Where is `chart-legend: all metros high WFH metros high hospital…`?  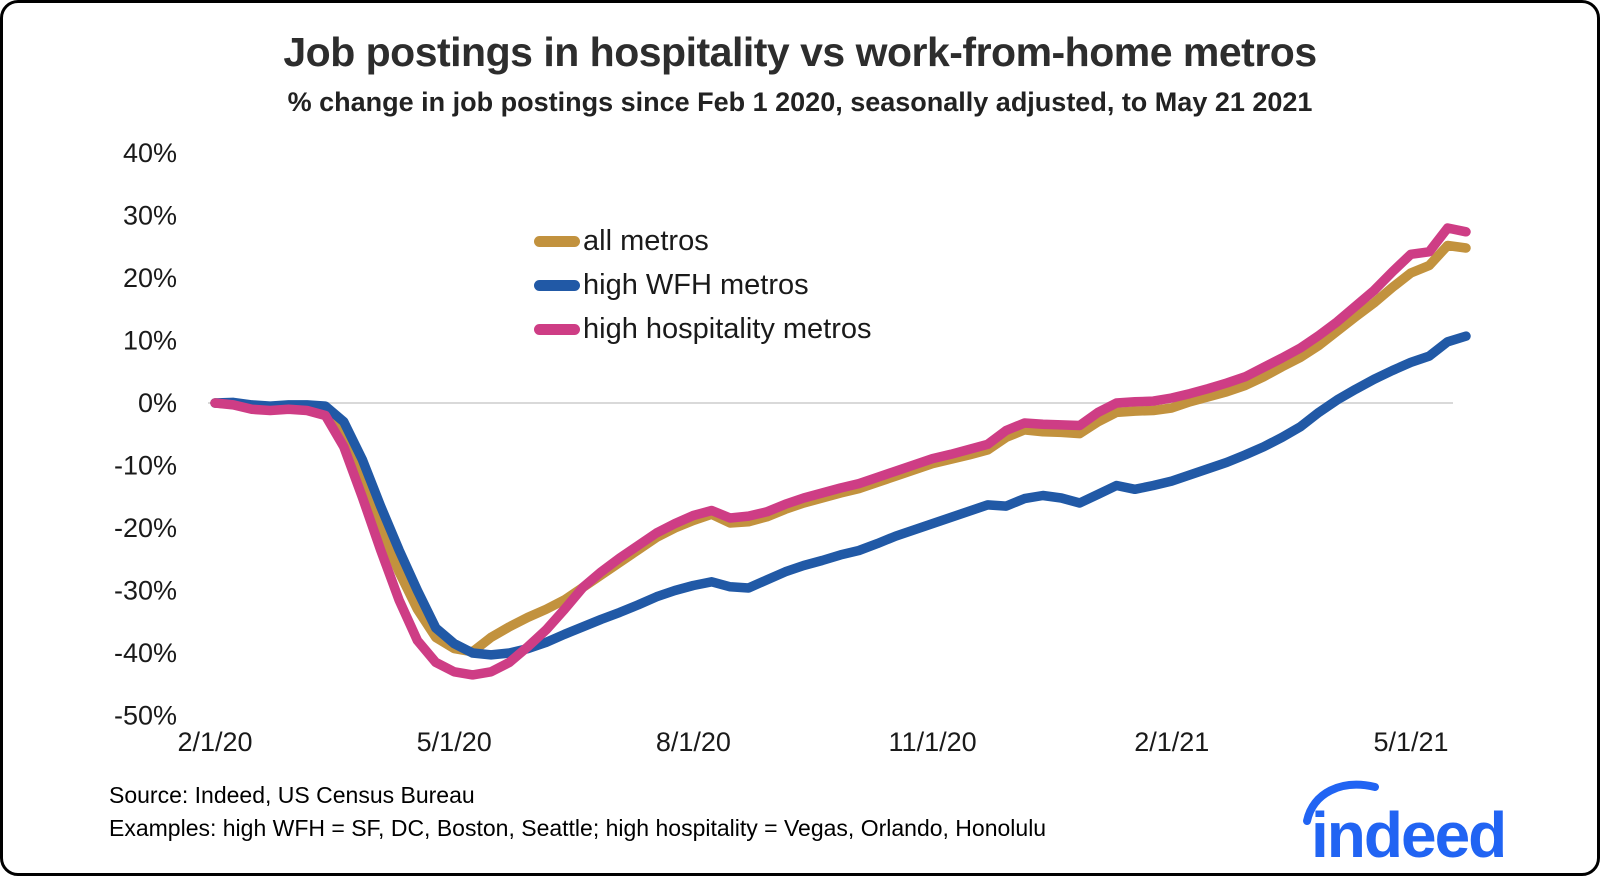 chart-legend: all metros high WFH metros high hospital… is located at coordinates (703, 285).